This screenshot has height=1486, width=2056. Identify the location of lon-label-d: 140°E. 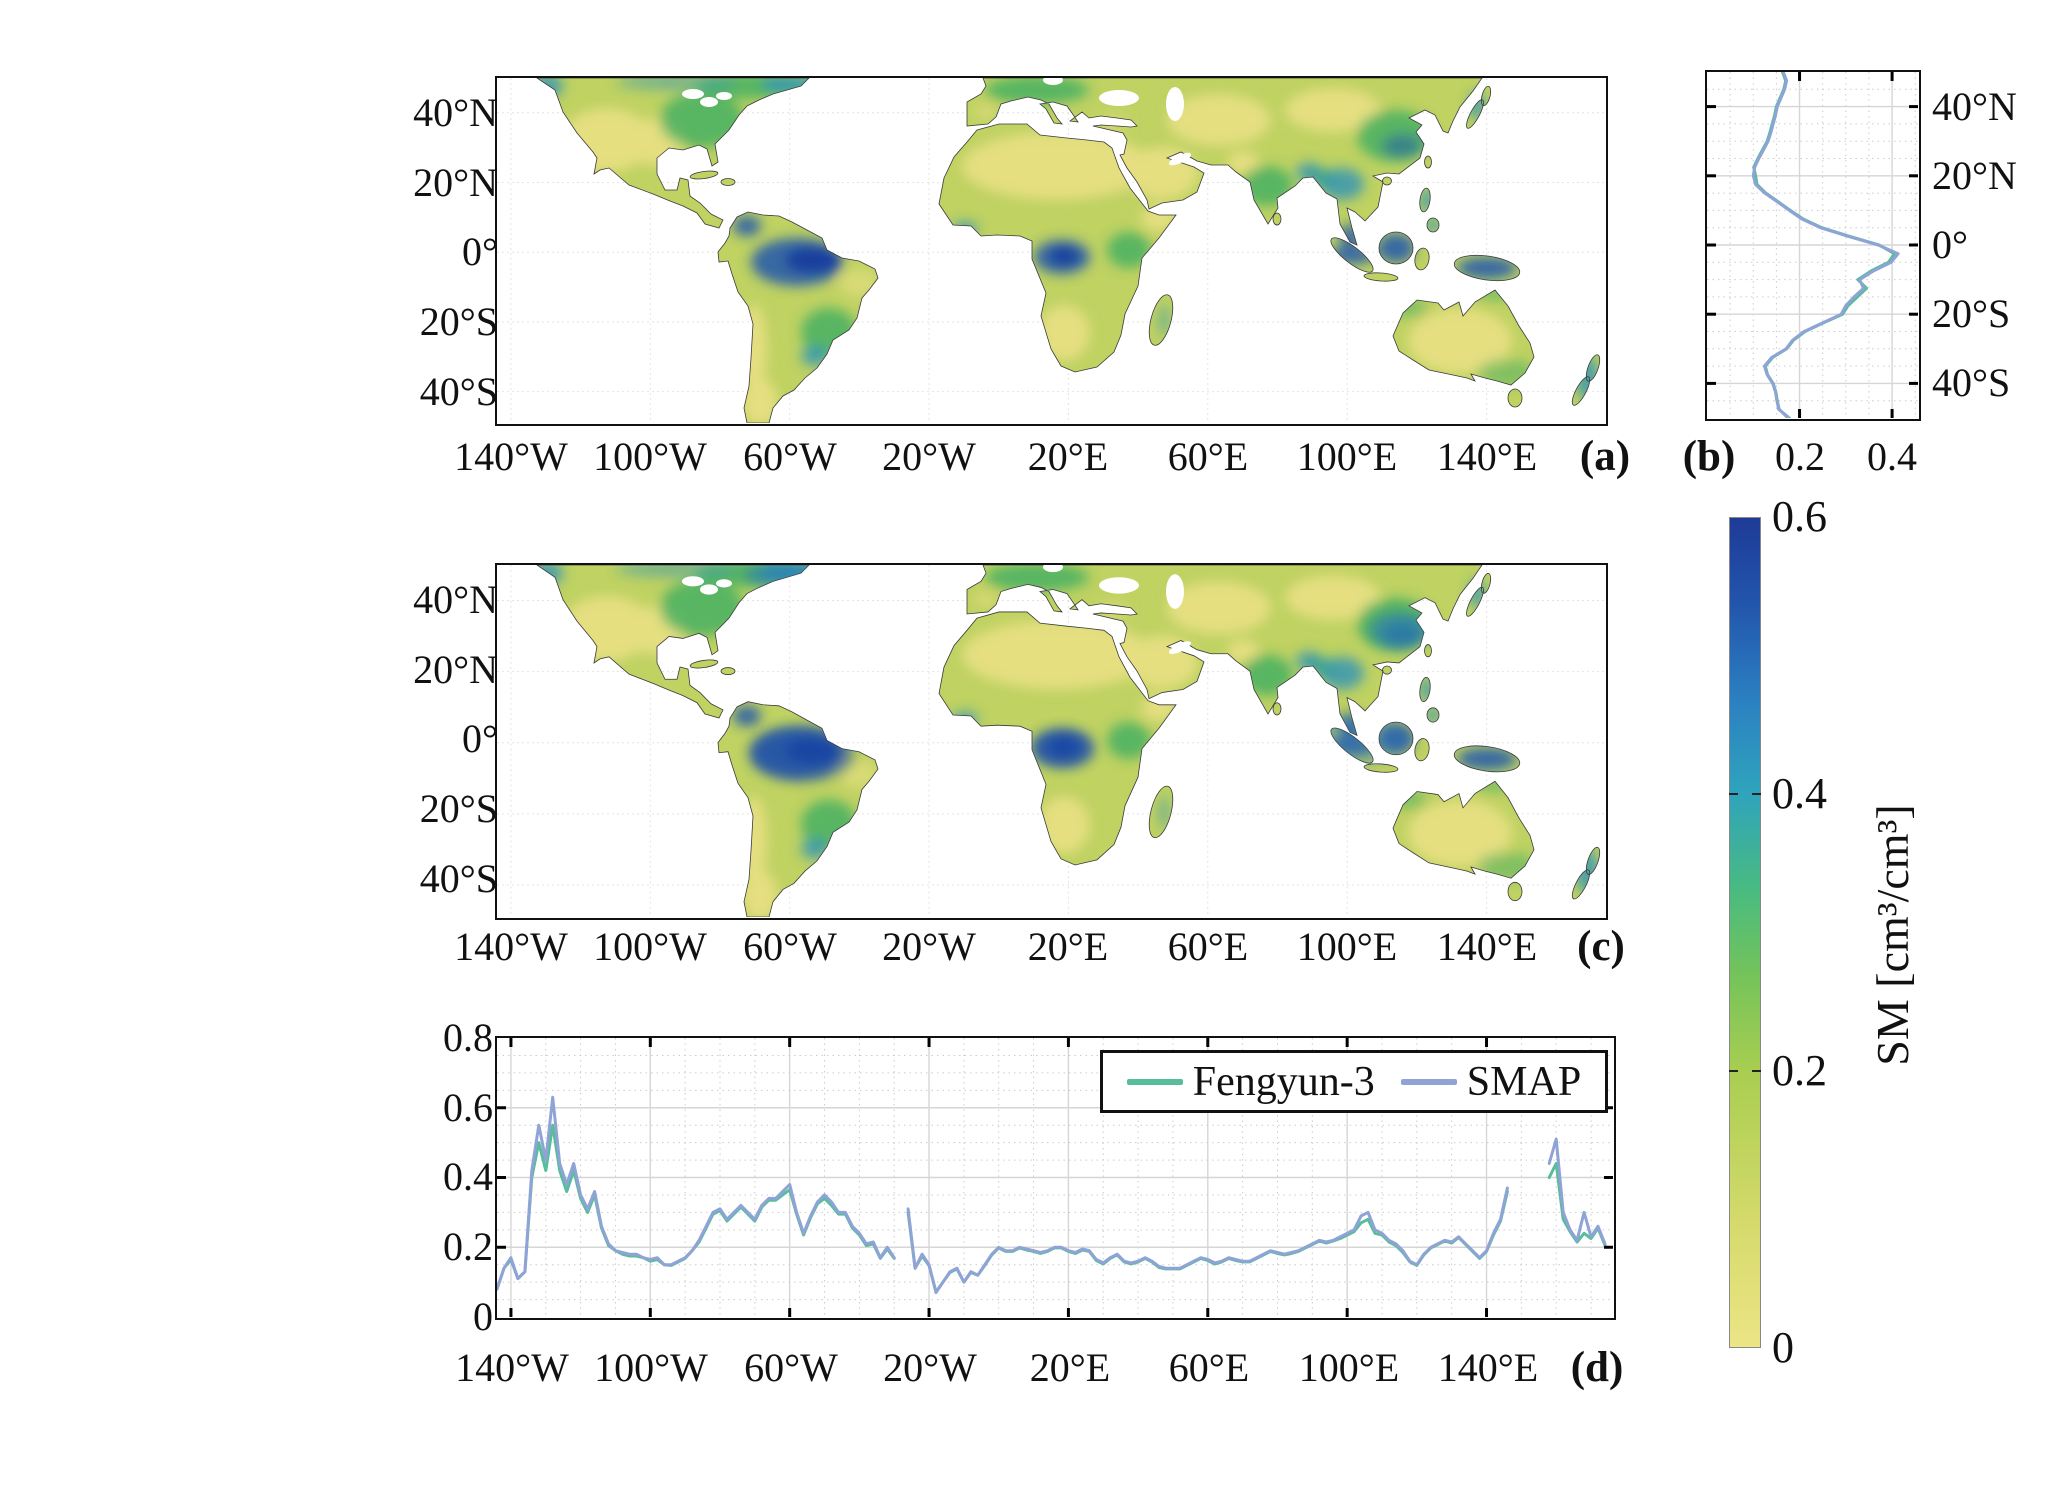
(1488, 1367).